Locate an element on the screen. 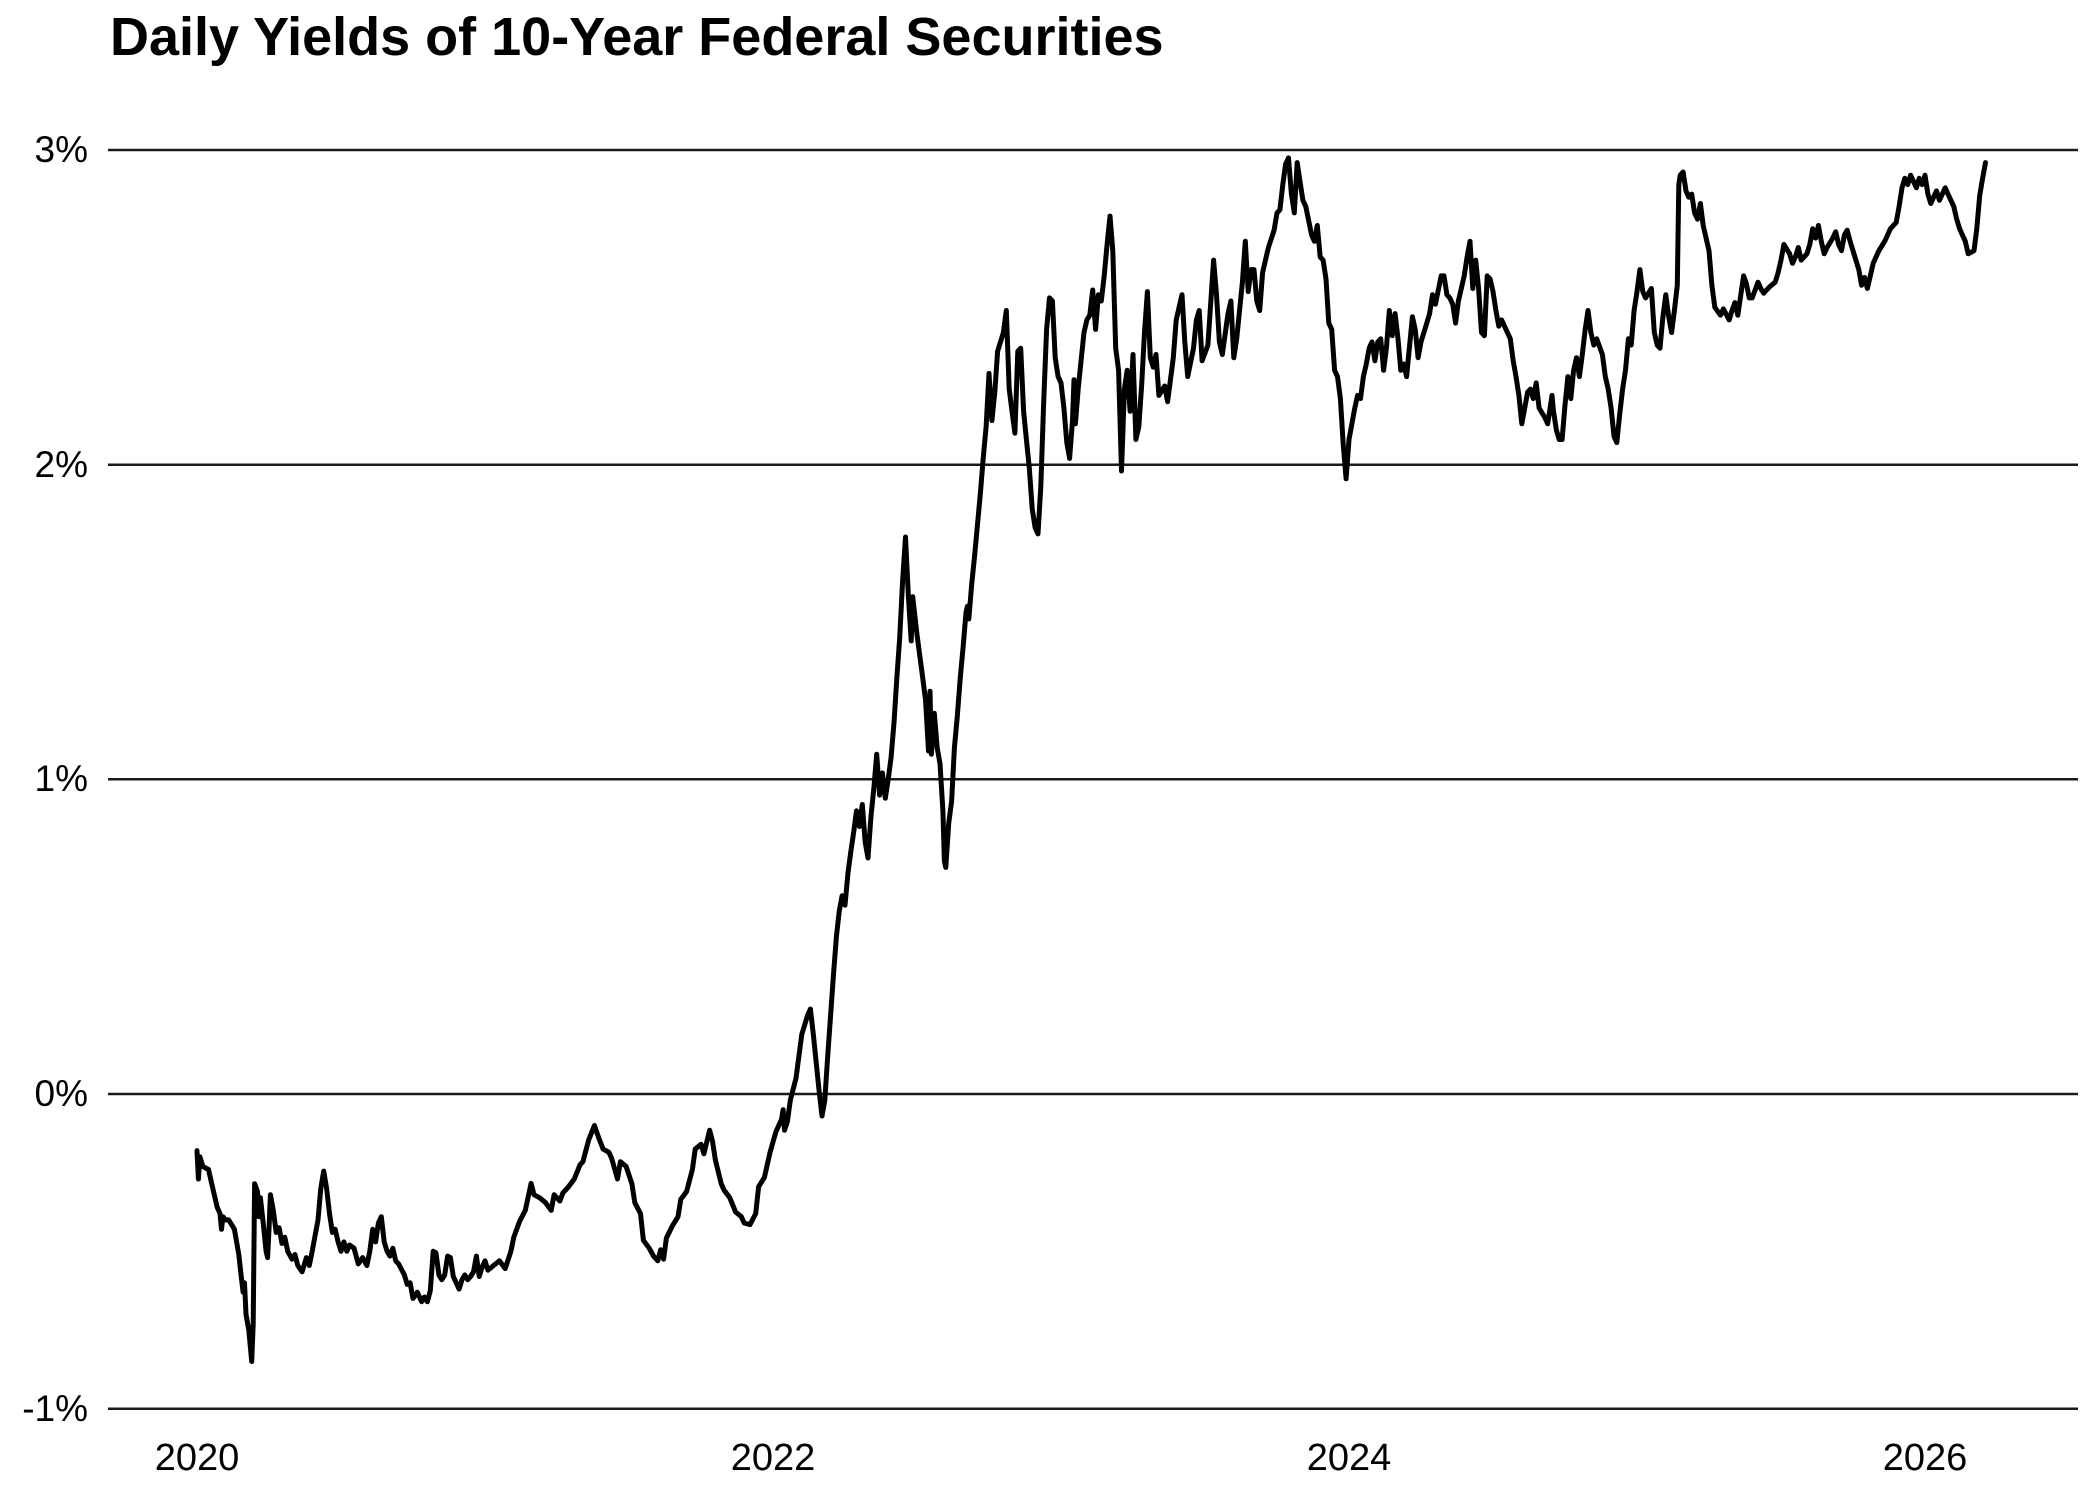 Image resolution: width=2100 pixels, height=1500 pixels. y-axis-tick-label-neg1pct: -1% is located at coordinates (55, 1408).